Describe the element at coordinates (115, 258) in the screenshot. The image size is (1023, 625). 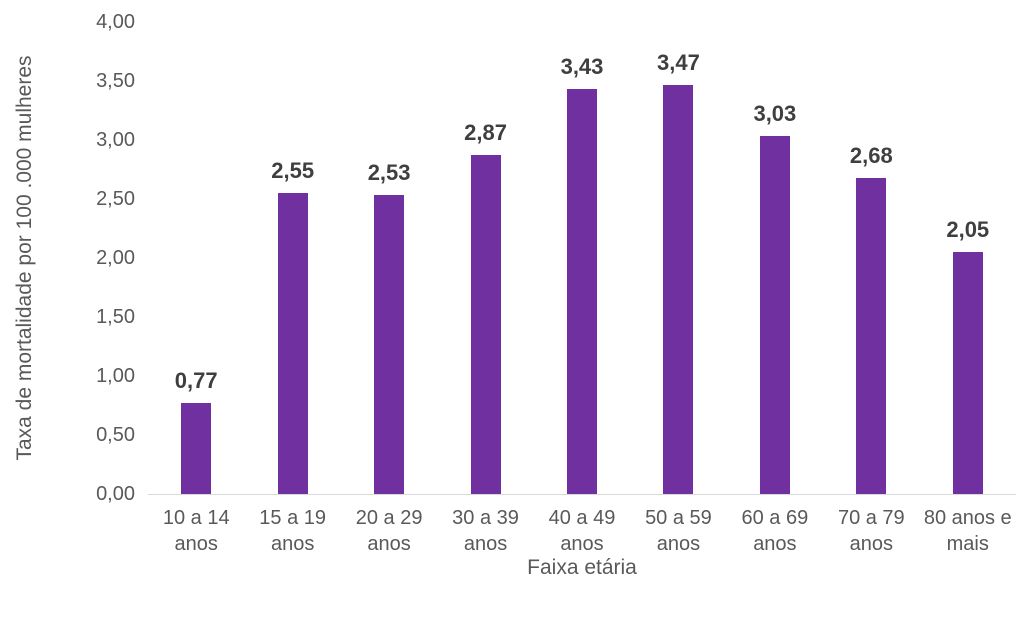
I see `y-tick-label: 2,00` at that location.